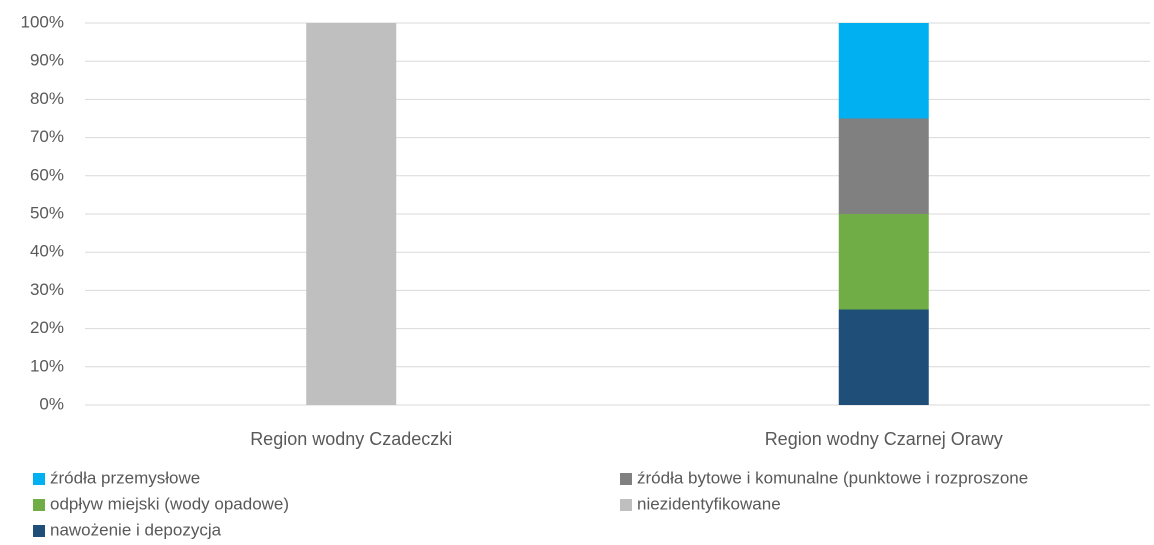 This screenshot has height=545, width=1154. Describe the element at coordinates (884, 439) in the screenshot. I see `x-tick-label: Region wodny Czarnej Orawy` at that location.